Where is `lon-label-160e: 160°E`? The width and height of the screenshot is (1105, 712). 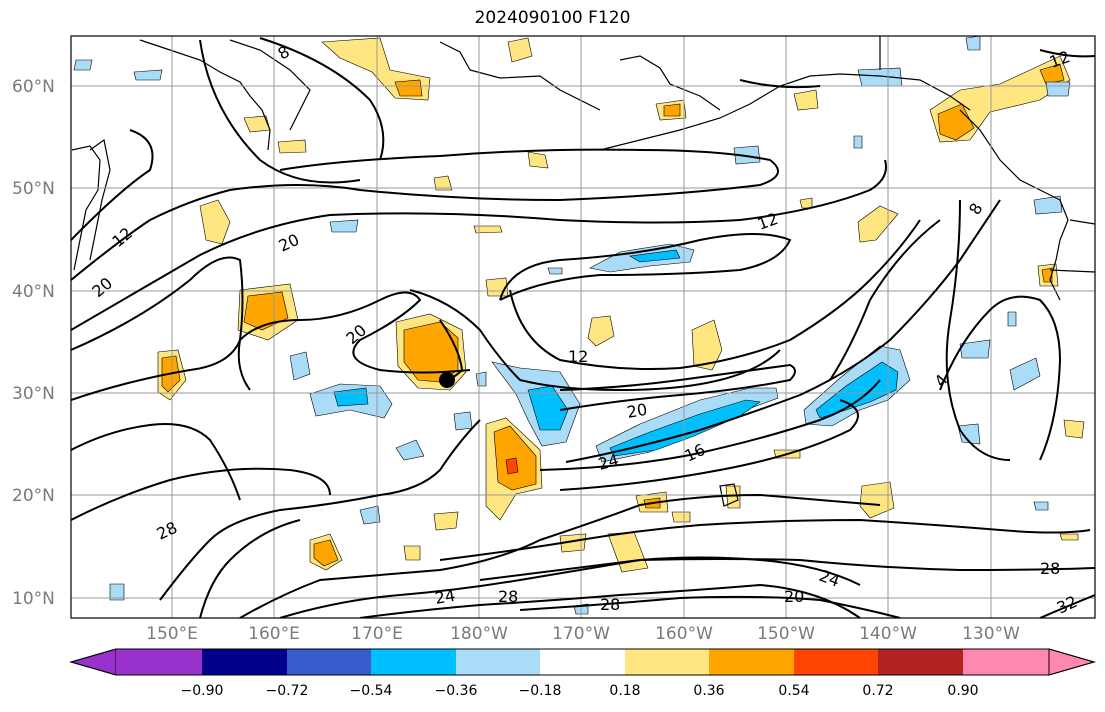 lon-label-160e: 160°E is located at coordinates (274, 634).